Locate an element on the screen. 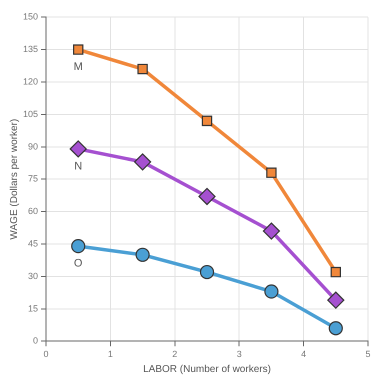 The image size is (388, 383). y-tick-label: 0 is located at coordinates (35, 341).